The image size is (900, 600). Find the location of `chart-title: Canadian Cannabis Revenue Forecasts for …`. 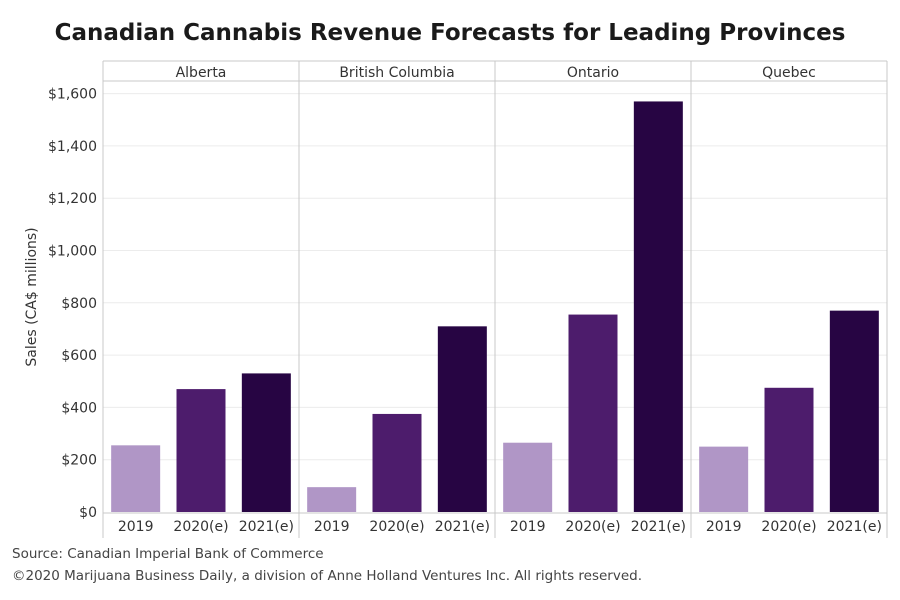

chart-title: Canadian Cannabis Revenue Forecasts for … is located at coordinates (450, 33).